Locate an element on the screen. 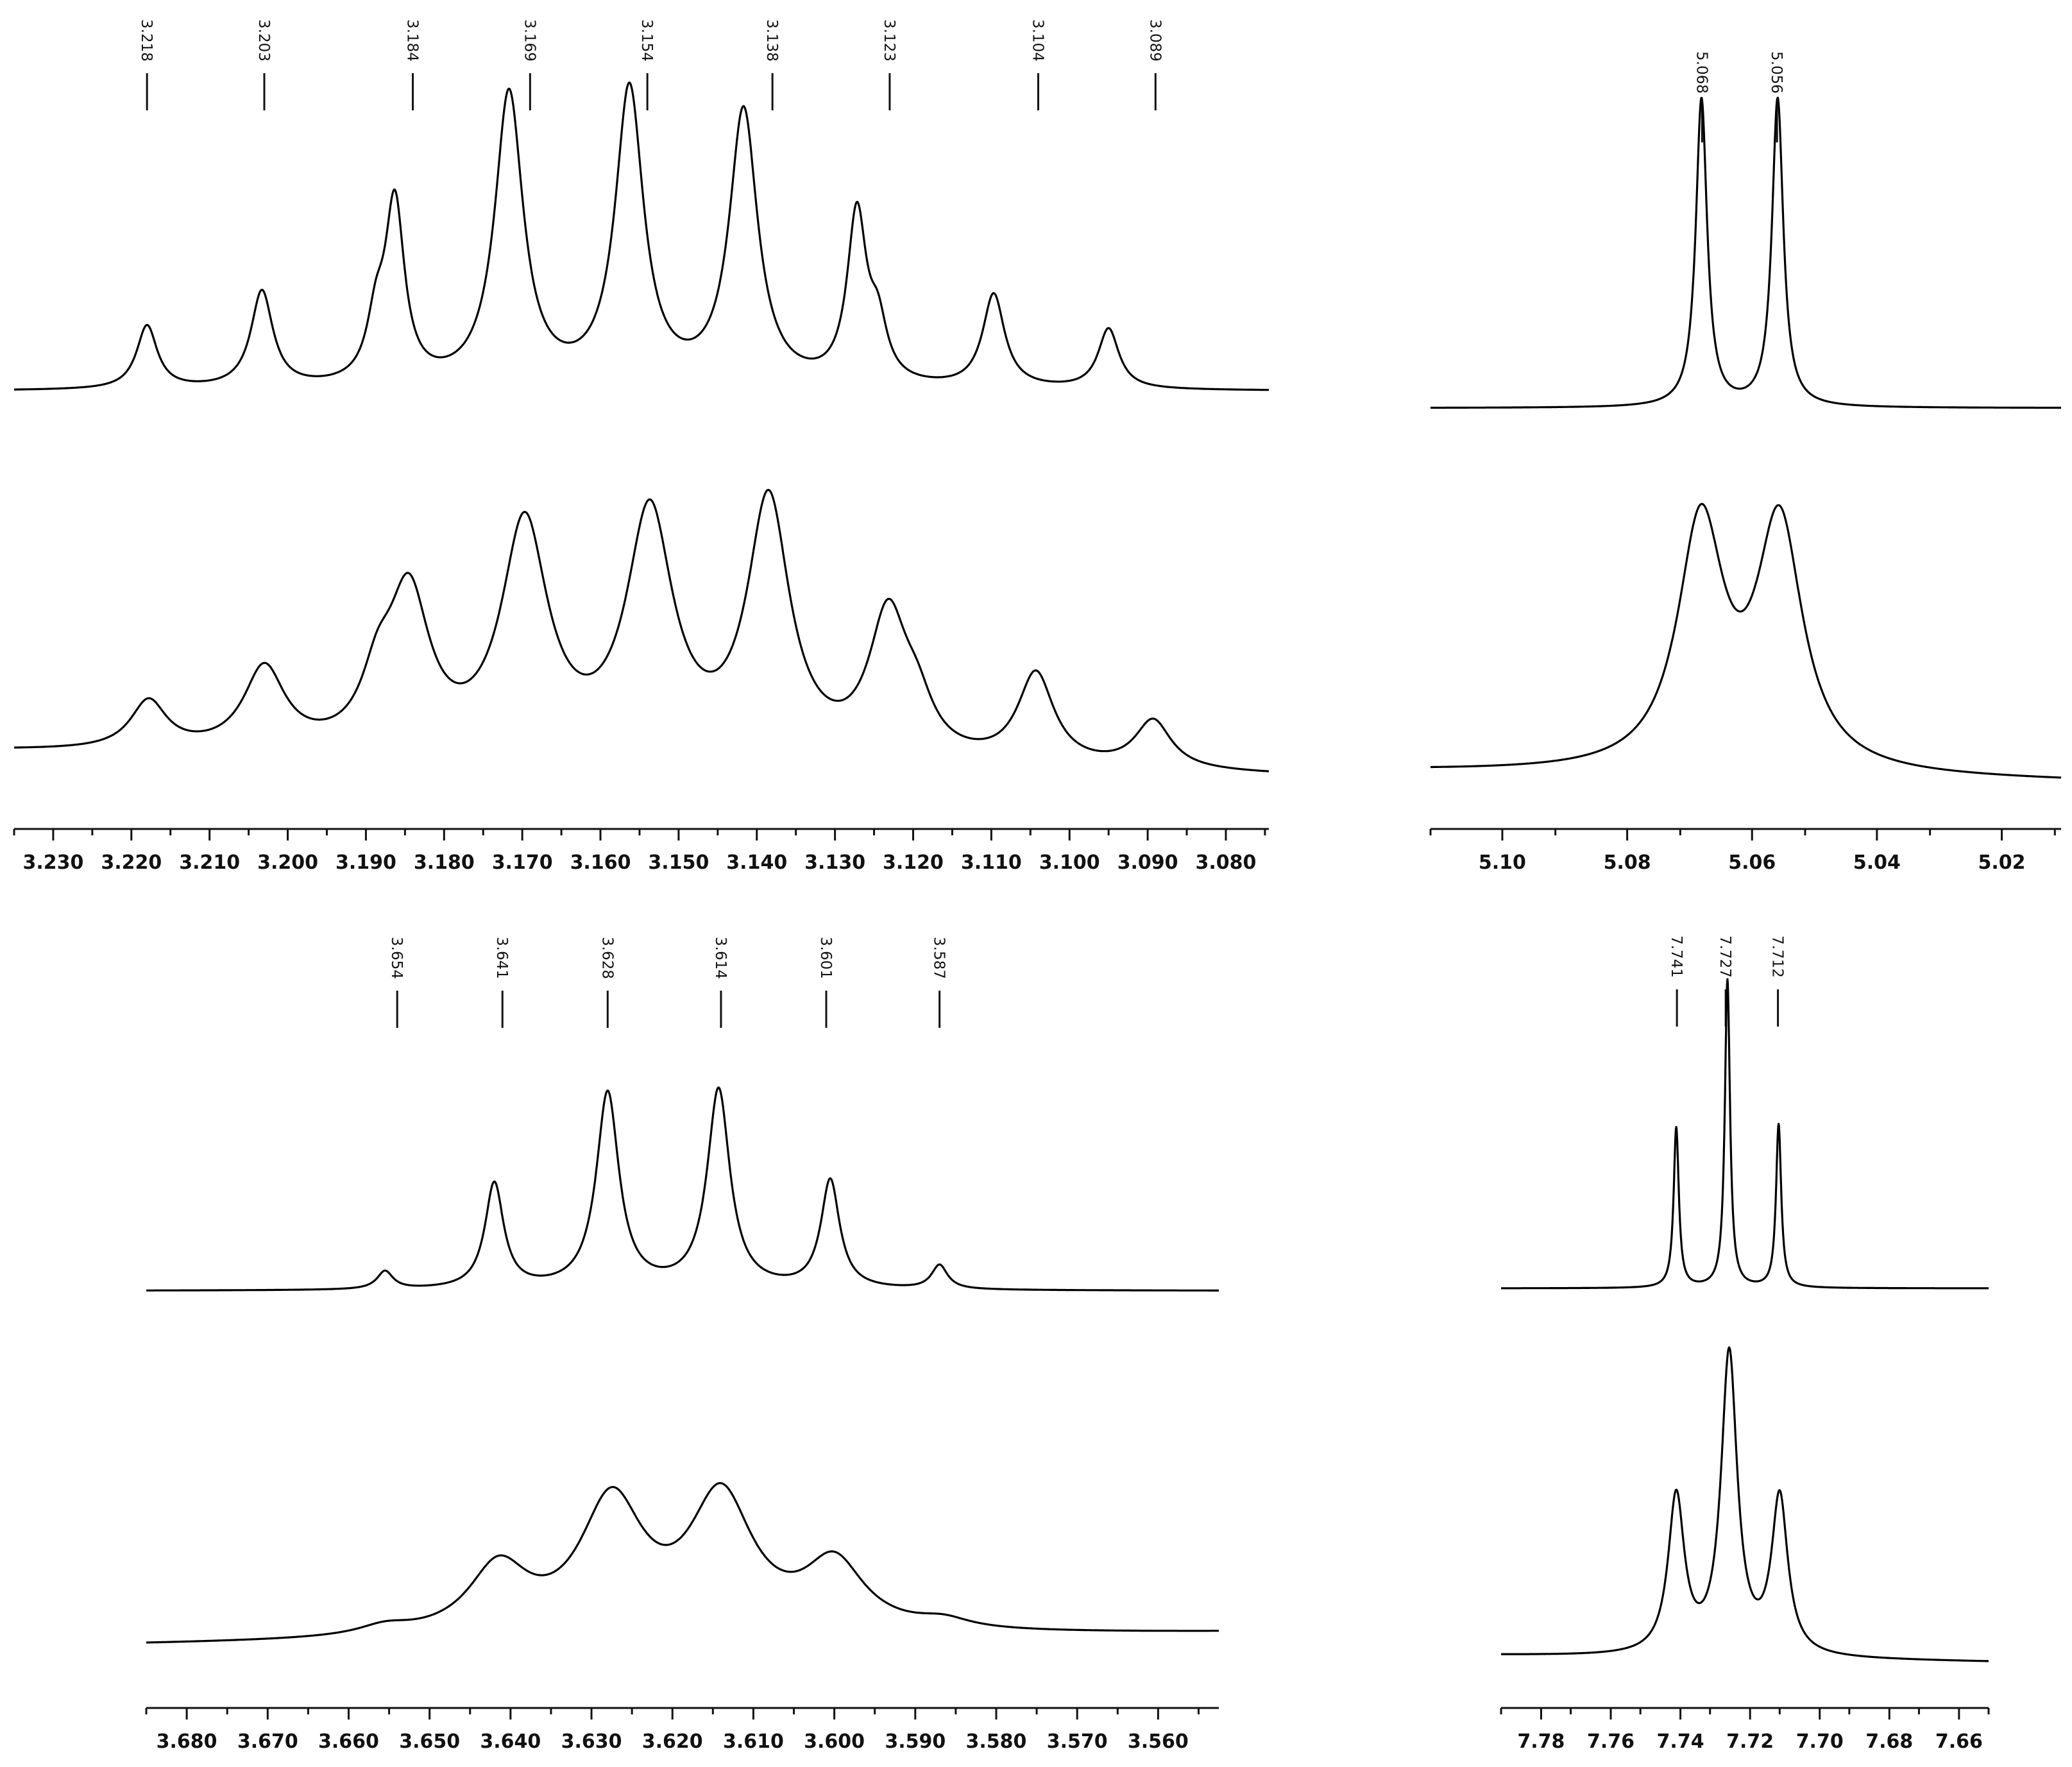 Image resolution: width=2072 pixels, height=1767 pixels. peak-label: 3.587 is located at coordinates (939, 958).